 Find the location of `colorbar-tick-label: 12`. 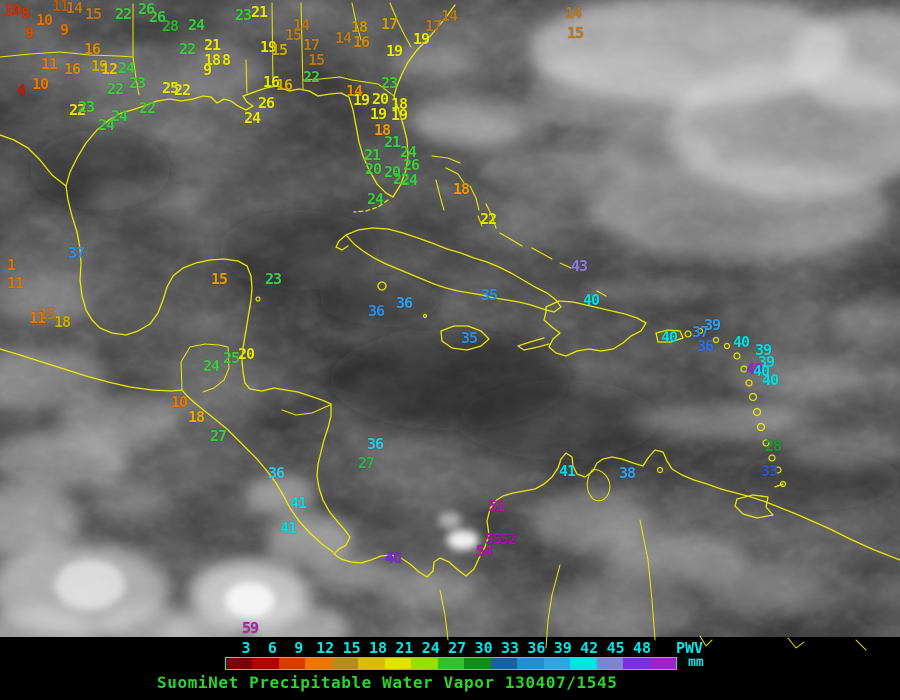

colorbar-tick-label: 12 is located at coordinates (325, 648).